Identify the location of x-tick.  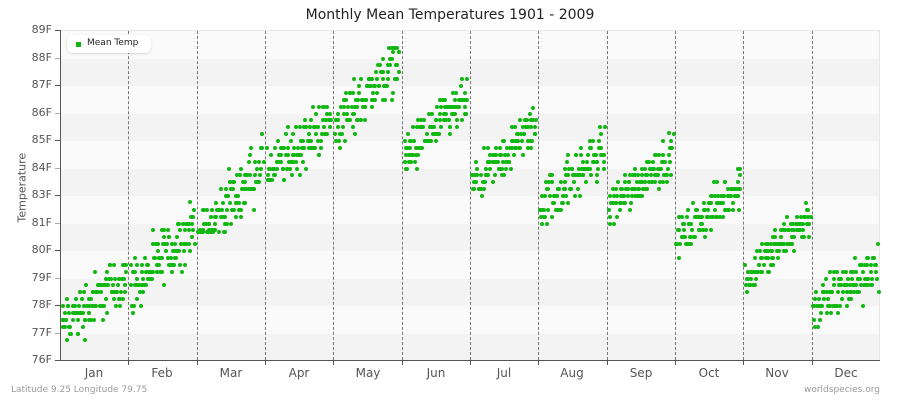
(197, 362).